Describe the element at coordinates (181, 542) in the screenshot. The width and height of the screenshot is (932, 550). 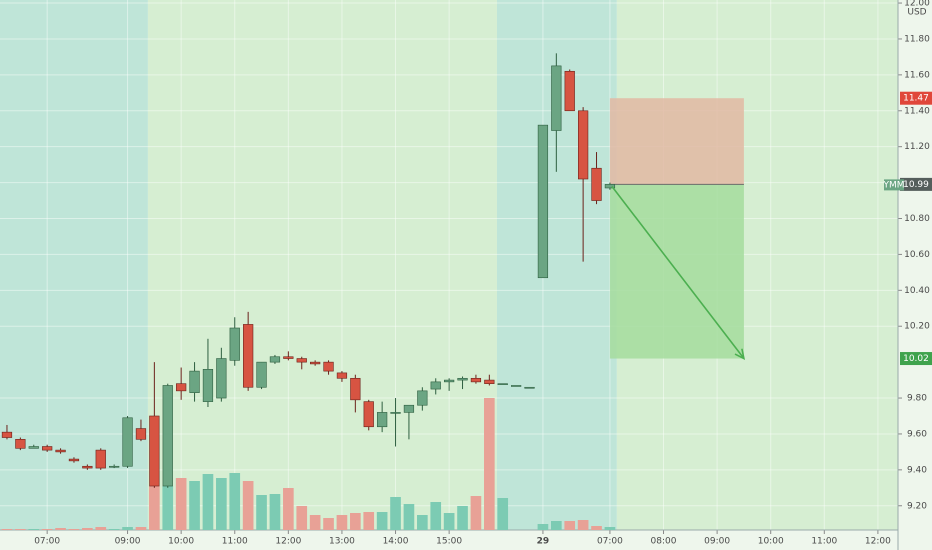
I see `x-tick-label: 10:00` at that location.